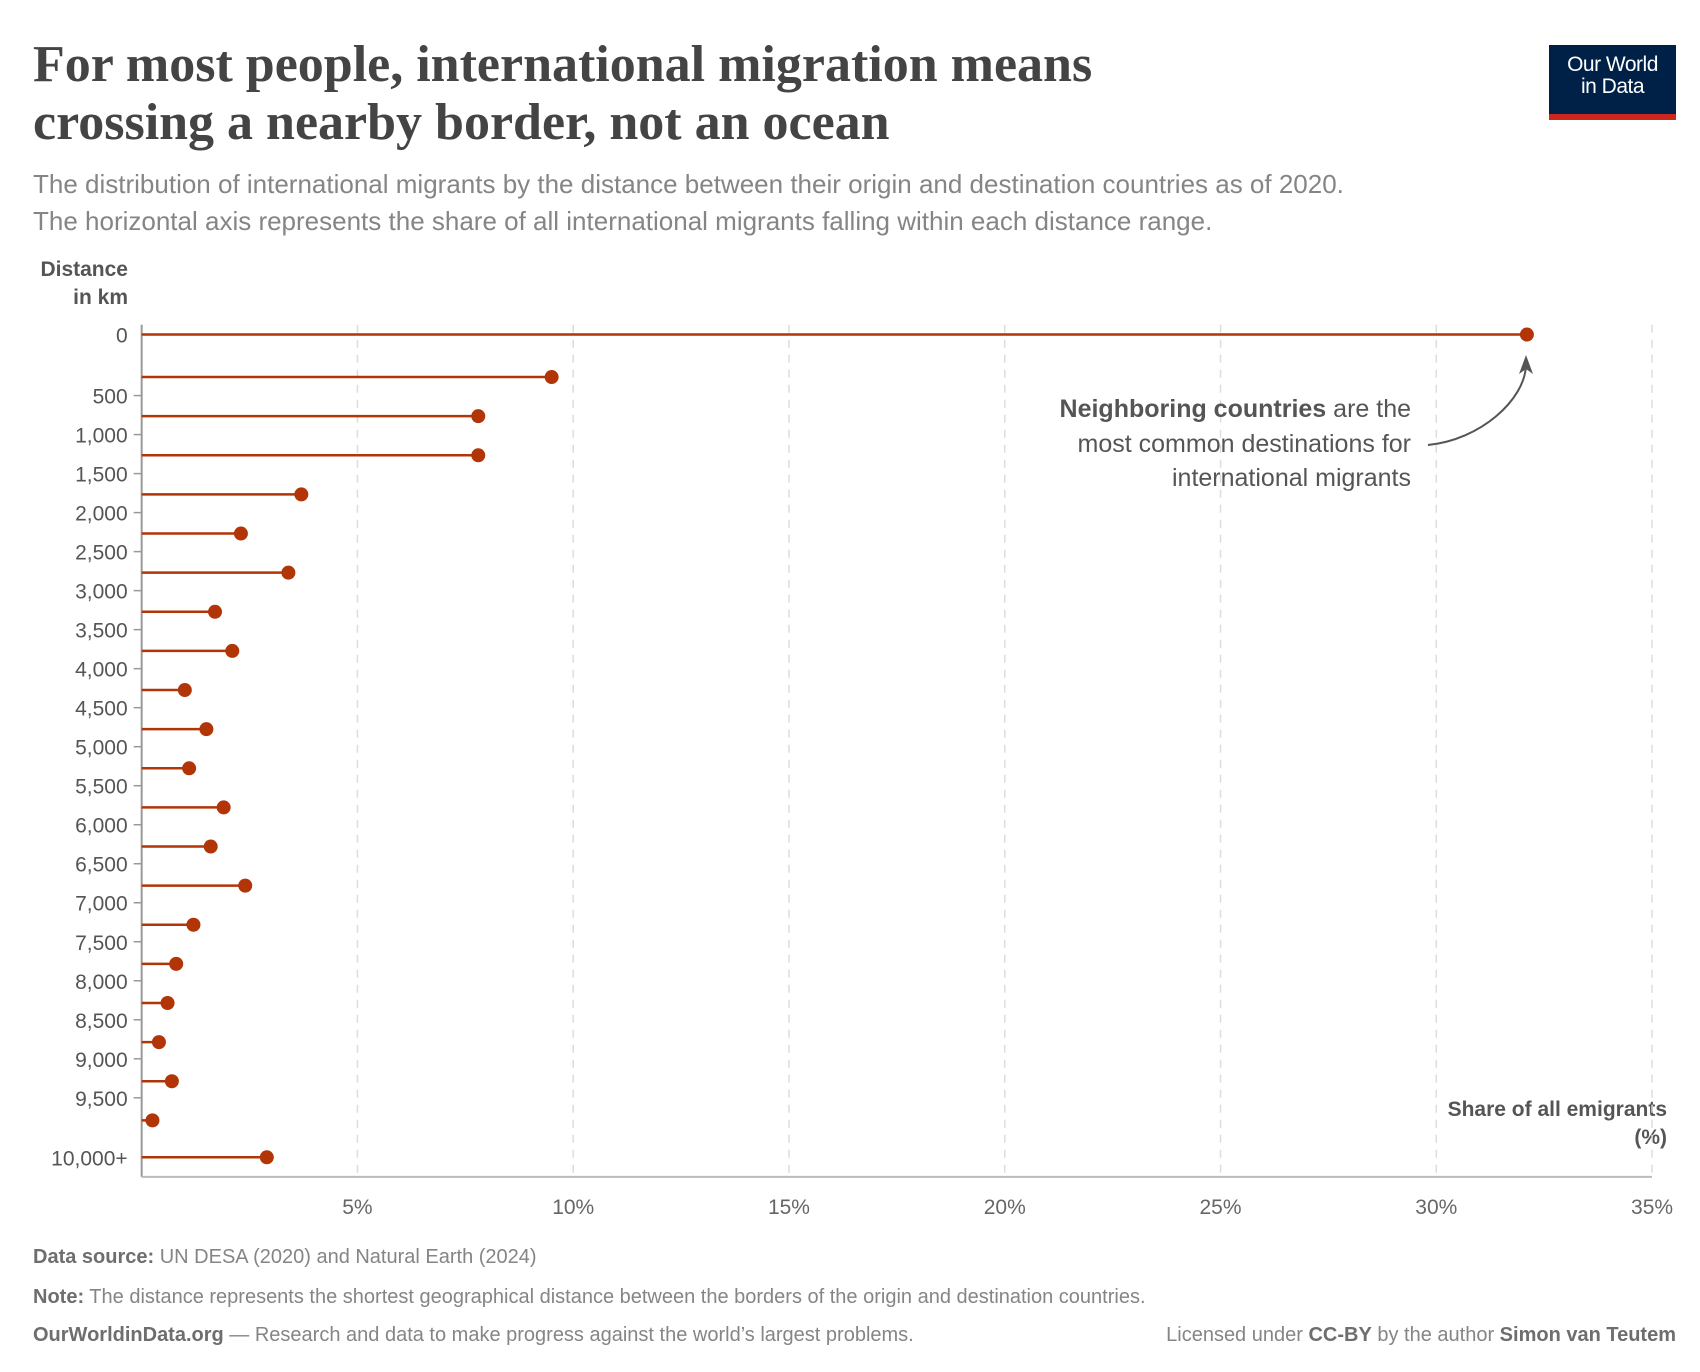  Describe the element at coordinates (89, 1158) in the screenshot. I see `y-tick-label: 10,000+` at that location.